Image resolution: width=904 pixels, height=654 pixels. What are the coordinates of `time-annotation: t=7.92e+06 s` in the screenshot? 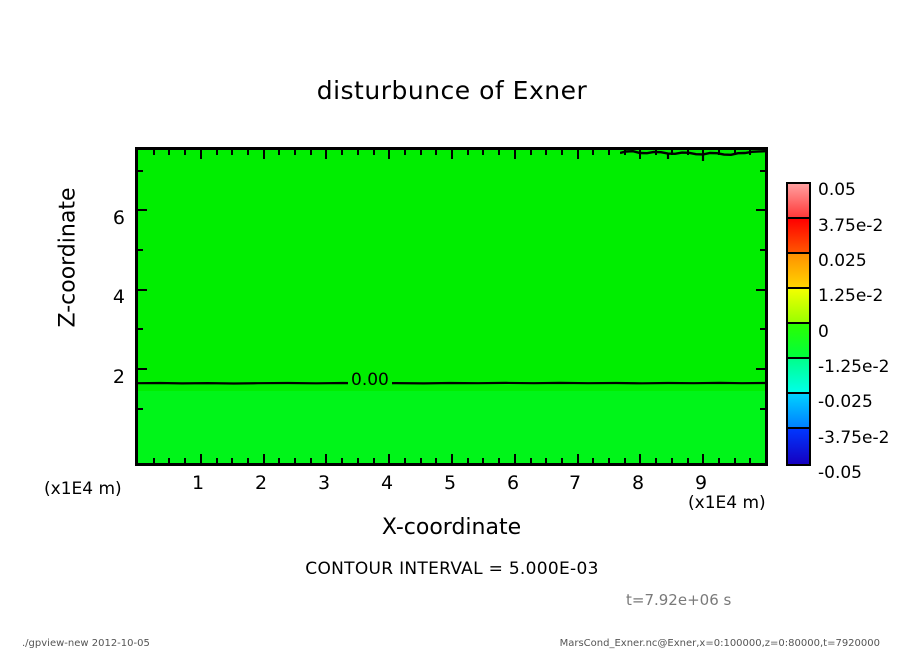 It's located at (679, 600).